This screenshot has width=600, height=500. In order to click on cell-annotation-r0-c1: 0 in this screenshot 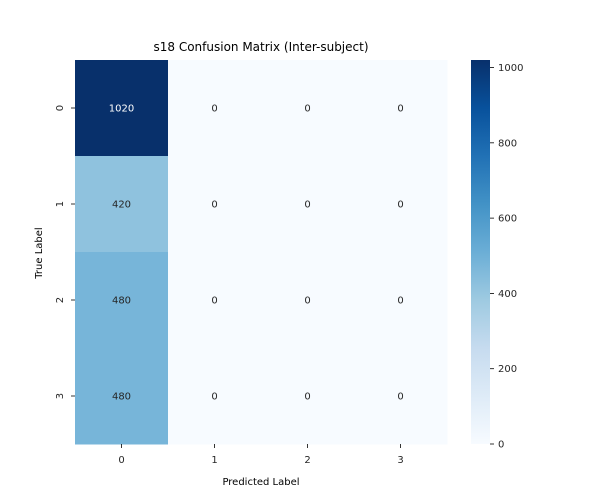, I will do `click(214, 109)`.